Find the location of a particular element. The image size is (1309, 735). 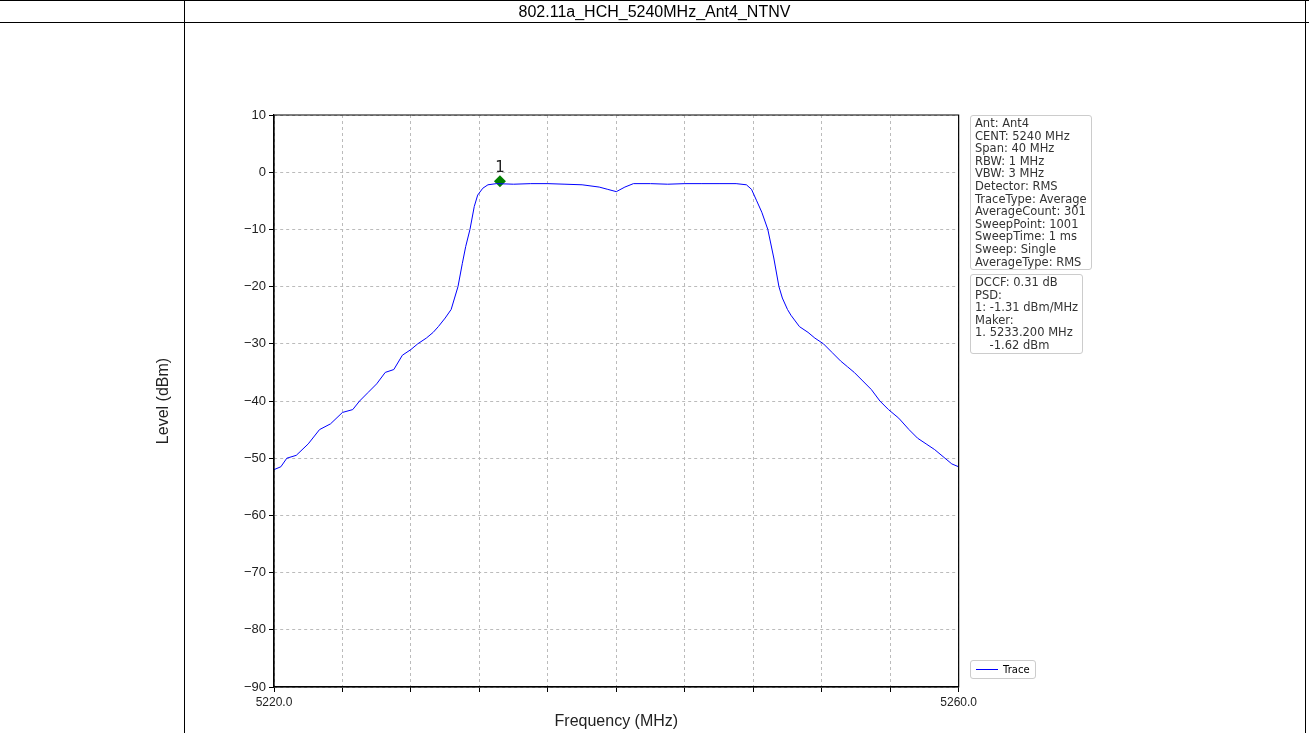

text: Ant: Ant4 CENT: 5240 MHz Span: 40 MHz RBW: 1 MHz VBW: 3 MHz Detector: RMS TraceType: Average AverageCount: 301 SweepPoint: 1001 SweepTime: 1 ms Sweep: Single AverageType: RMS is located at coordinates (1031, 192).